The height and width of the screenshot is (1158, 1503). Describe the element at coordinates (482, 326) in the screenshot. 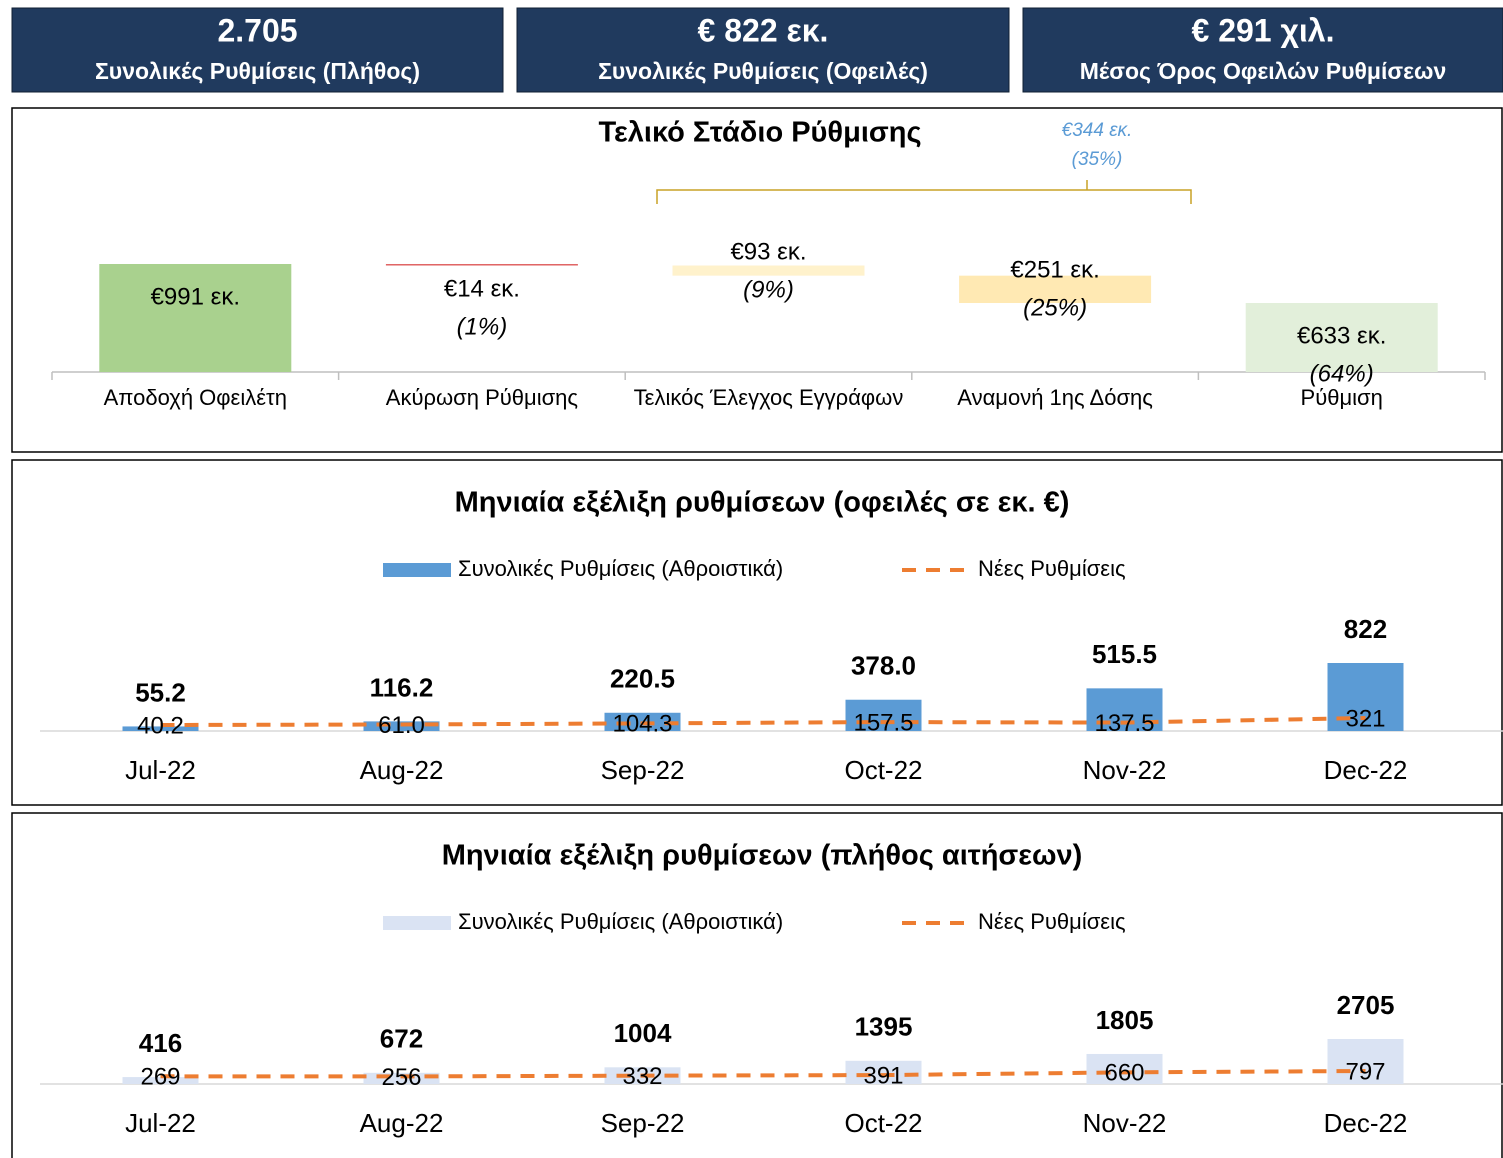

I see `share-label: (1%)` at that location.